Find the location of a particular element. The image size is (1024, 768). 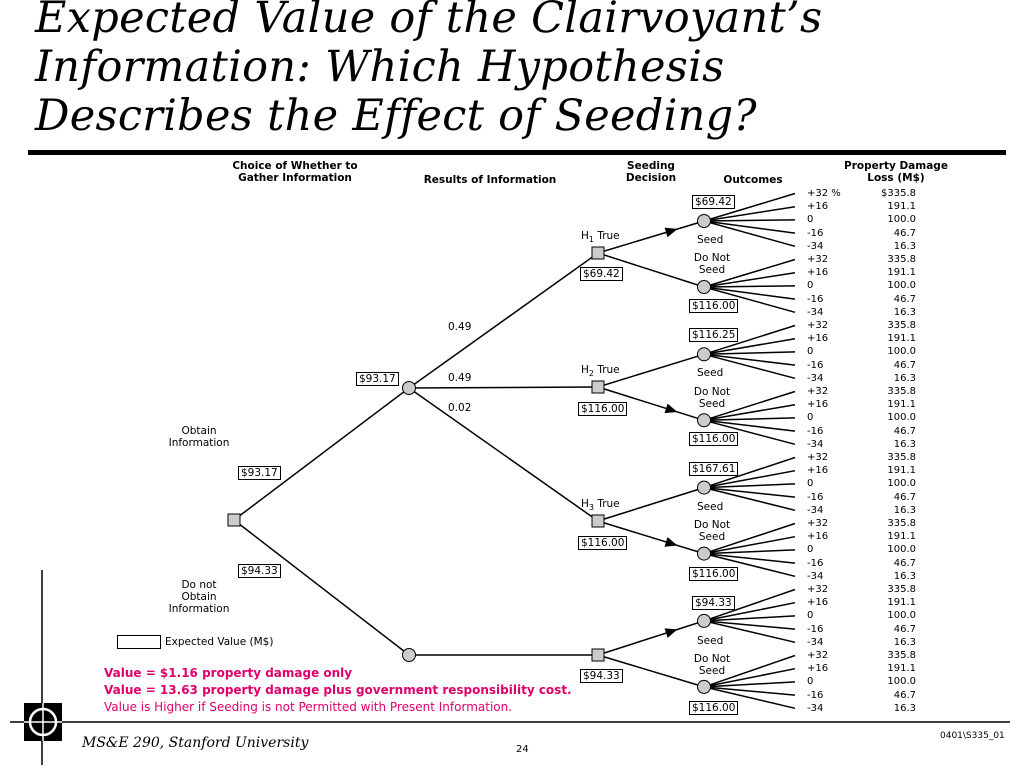

noinfo-noseed-line-2: Seed is located at coordinates (712, 671).